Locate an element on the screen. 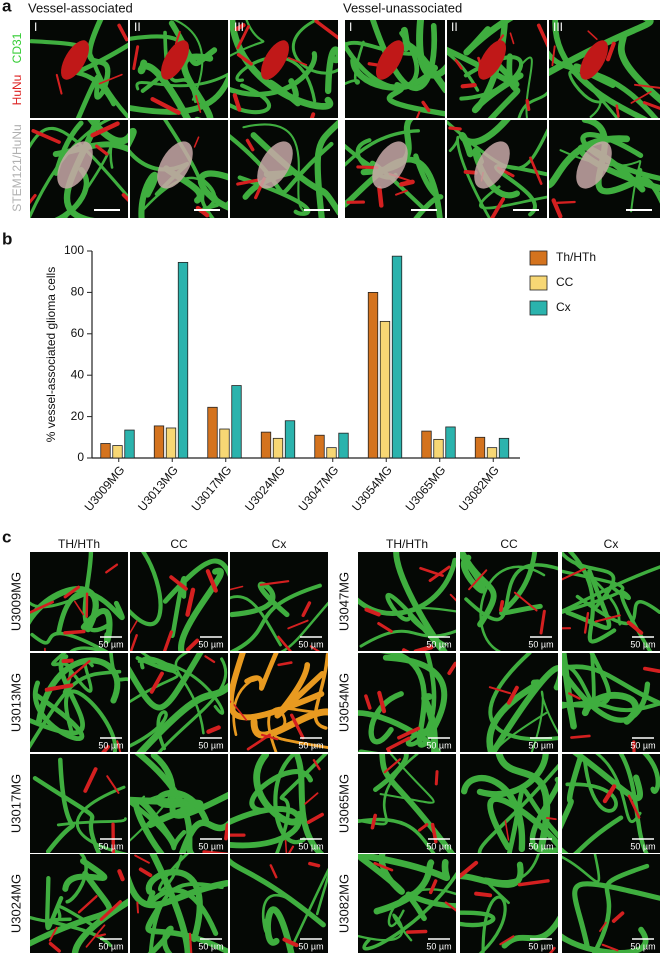  y-tick-label: 20 is located at coordinates (78, 416).